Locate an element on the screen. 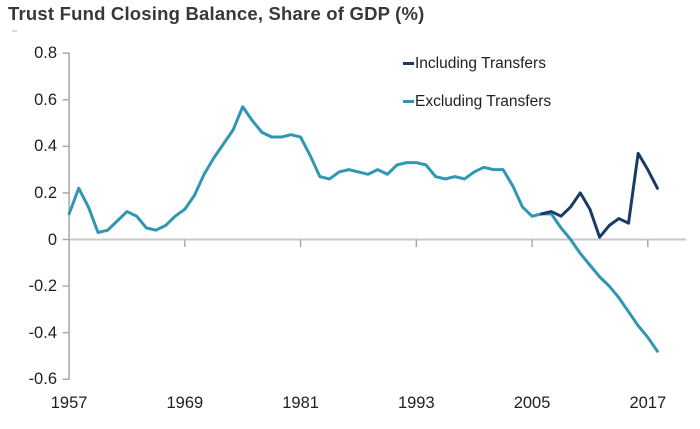  legend: Including Transfers Excluding Transfers is located at coordinates (477, 92).